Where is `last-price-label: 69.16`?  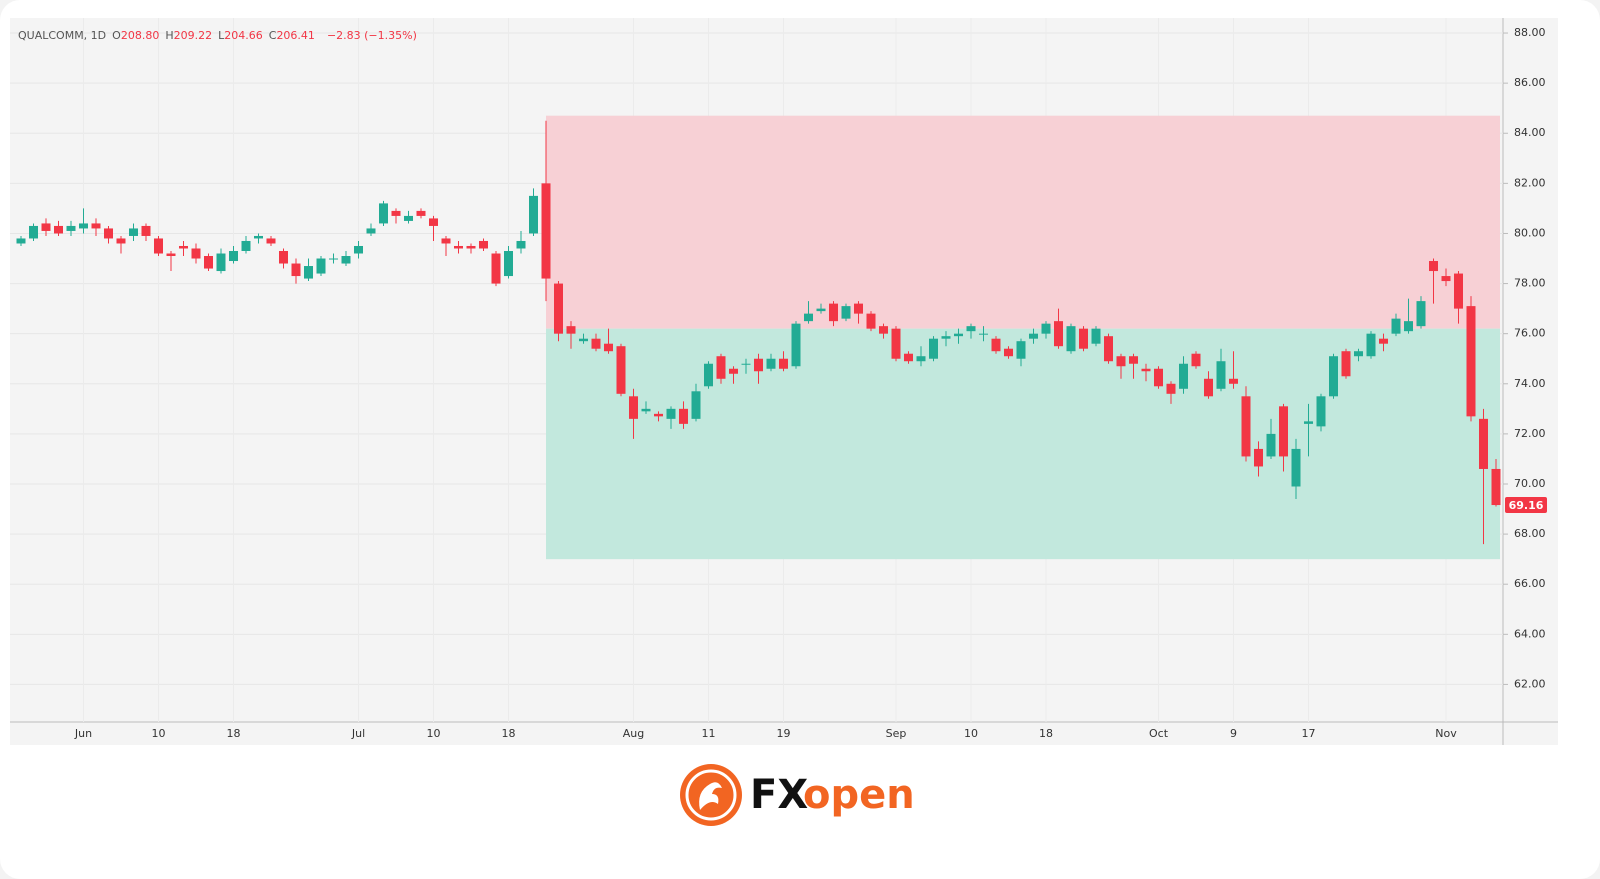
last-price-label: 69.16 is located at coordinates (1526, 505).